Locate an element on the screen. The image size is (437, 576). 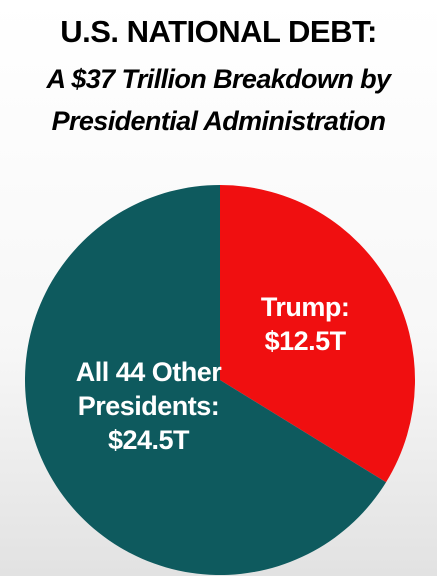
value-label: $12.5T is located at coordinates (305, 341).